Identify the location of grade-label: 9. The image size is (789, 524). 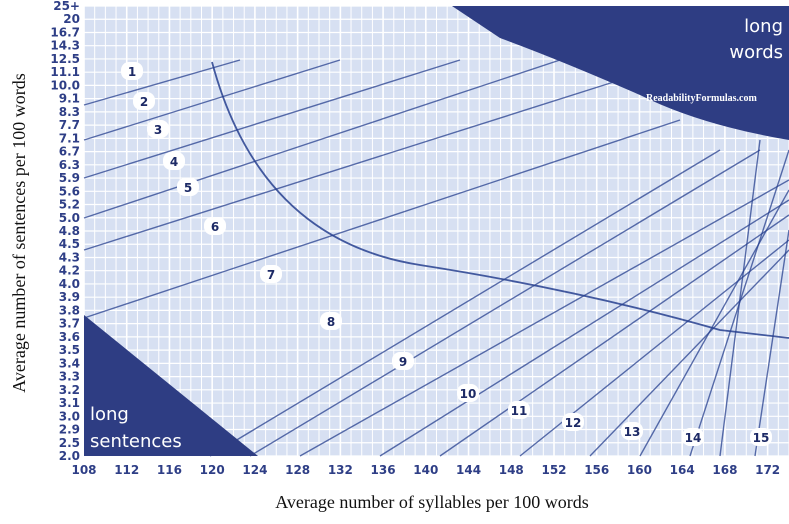
(403, 362).